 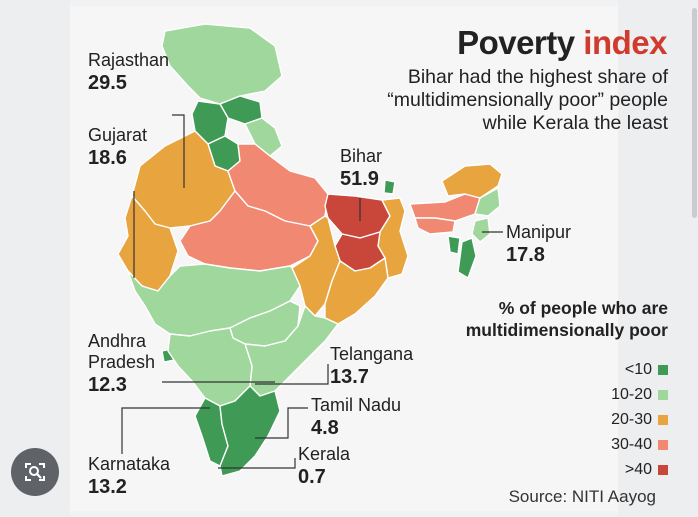 What do you see at coordinates (128, 72) in the screenshot?
I see `callout-rajasthan: Rajasthan 29.5` at bounding box center [128, 72].